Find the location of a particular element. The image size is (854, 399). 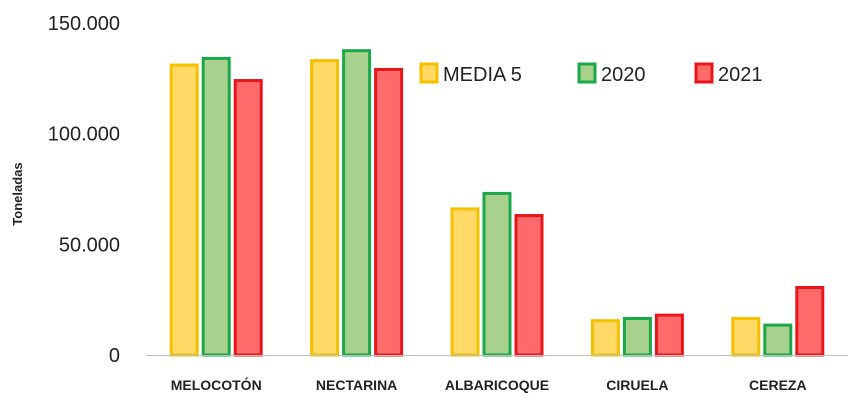

y-tick-label: 50.000 is located at coordinates (89, 245).